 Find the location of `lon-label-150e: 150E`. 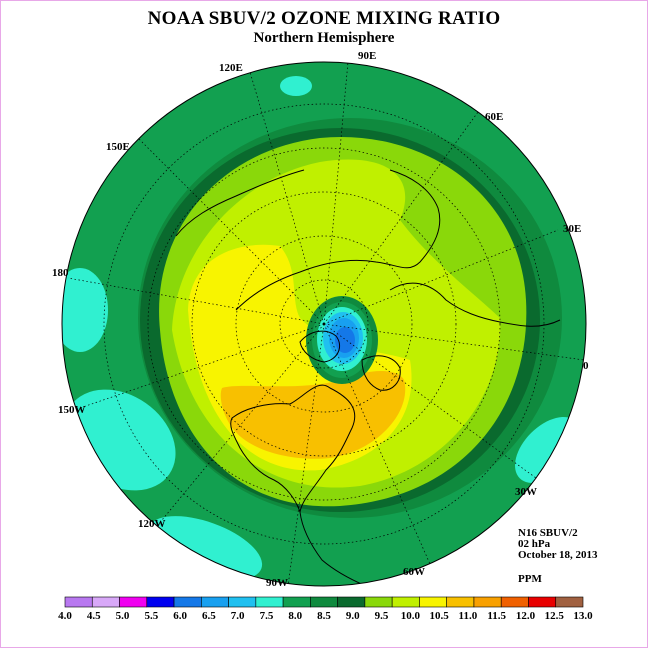

lon-label-150e: 150E is located at coordinates (118, 147).